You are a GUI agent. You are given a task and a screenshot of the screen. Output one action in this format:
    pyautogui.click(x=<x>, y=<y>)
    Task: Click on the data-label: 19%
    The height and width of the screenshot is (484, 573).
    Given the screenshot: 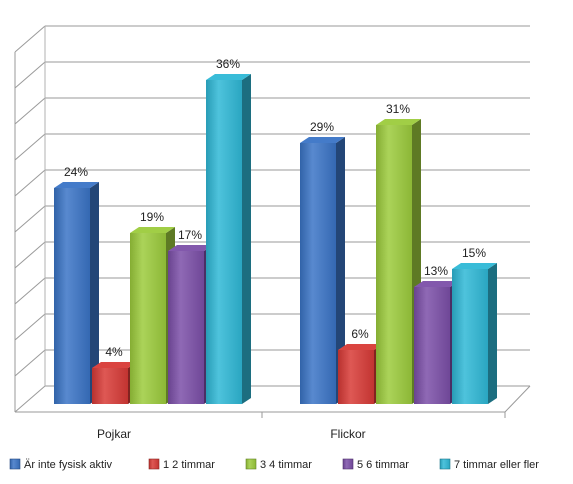 What is the action you would take?
    pyautogui.click(x=152, y=217)
    